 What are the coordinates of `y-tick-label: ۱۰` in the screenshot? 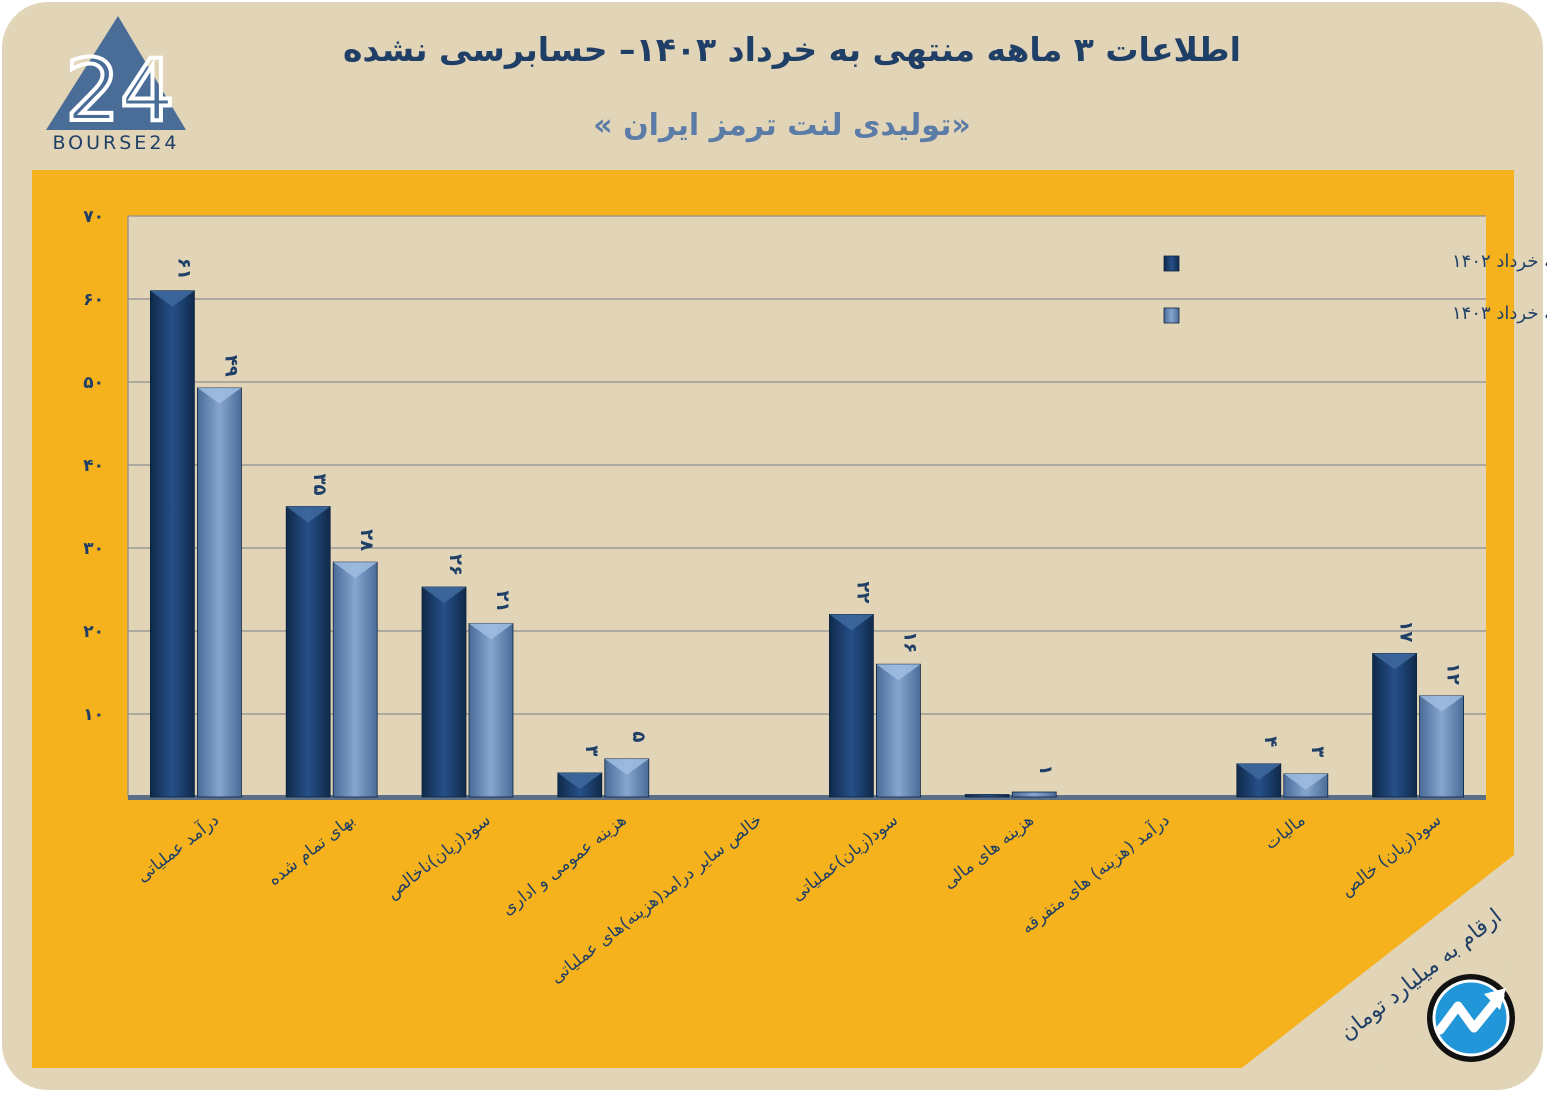 It's located at (93, 715).